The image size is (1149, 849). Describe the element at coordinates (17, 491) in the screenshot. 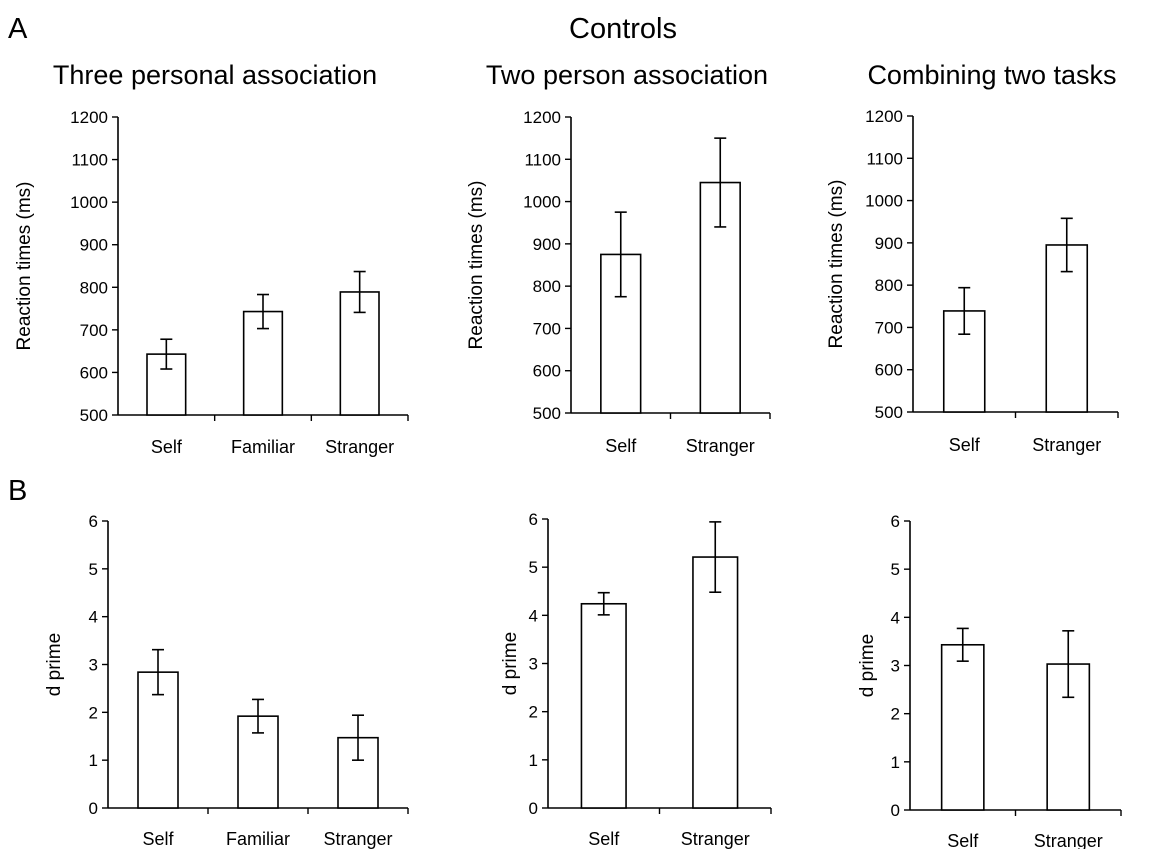

I see `panel-label-b: B` at that location.